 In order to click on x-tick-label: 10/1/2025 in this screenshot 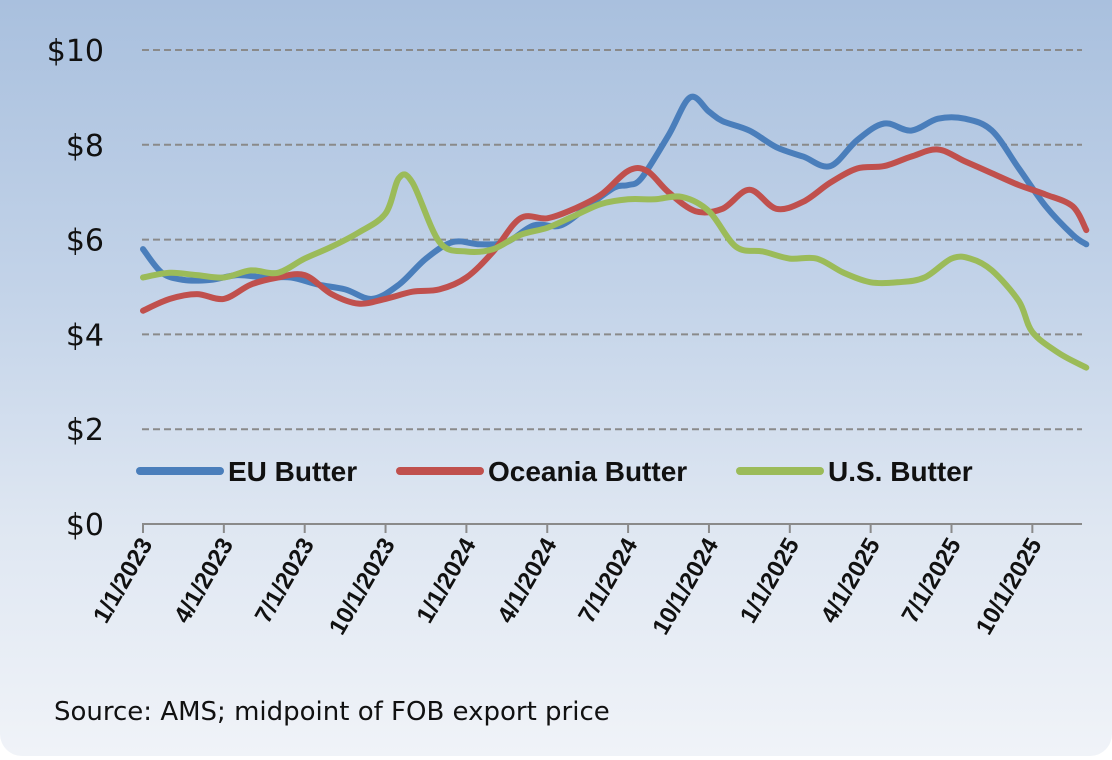, I will do `click(1009, 587)`.